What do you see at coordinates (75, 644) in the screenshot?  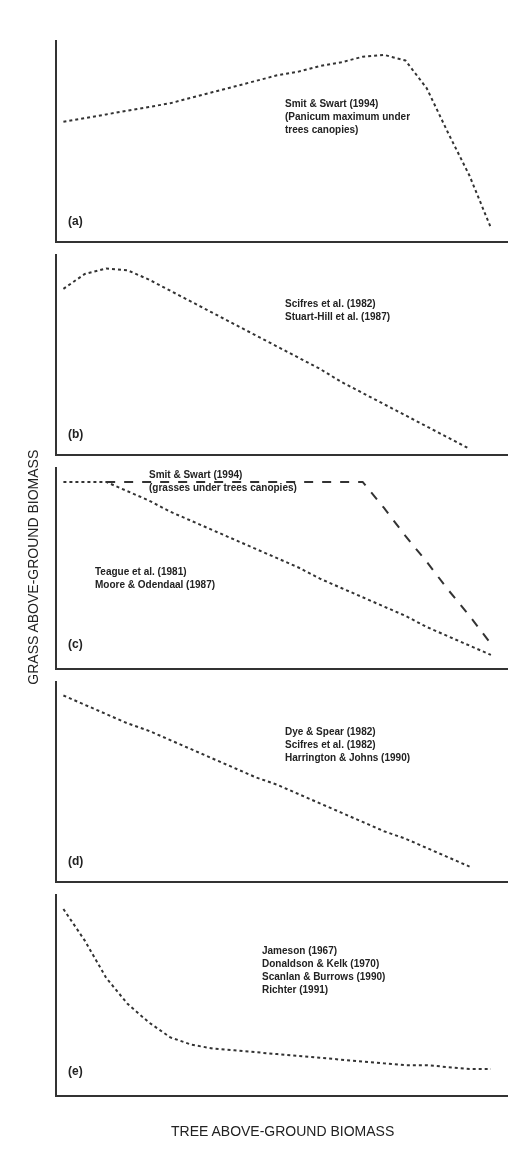 I see `annotation: (c)` at bounding box center [75, 644].